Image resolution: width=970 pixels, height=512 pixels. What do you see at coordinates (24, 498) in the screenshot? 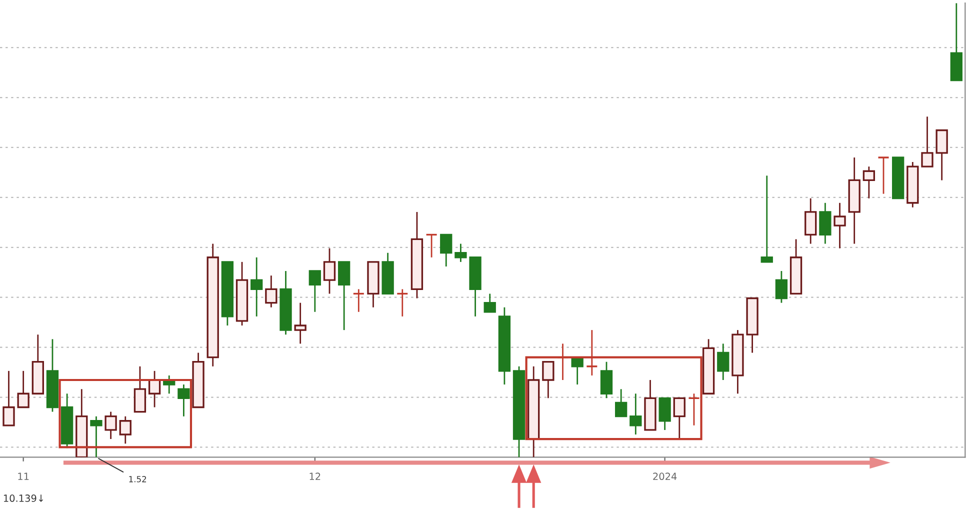
I see `text: 10.139↓` at bounding box center [24, 498].